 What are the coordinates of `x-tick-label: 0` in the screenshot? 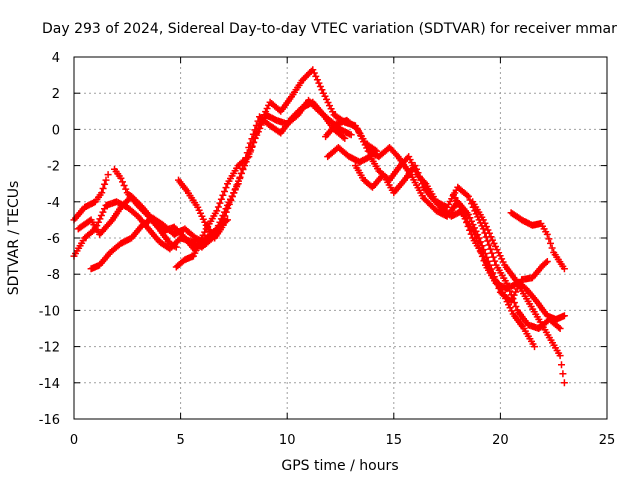 It's located at (74, 440).